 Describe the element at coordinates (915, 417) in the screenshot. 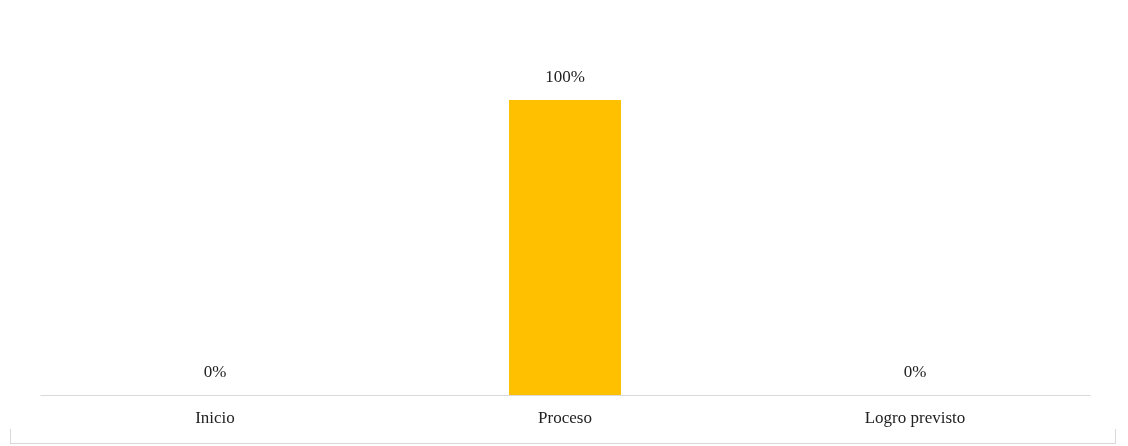

I see `x-tick-label: Logro previsto` at that location.